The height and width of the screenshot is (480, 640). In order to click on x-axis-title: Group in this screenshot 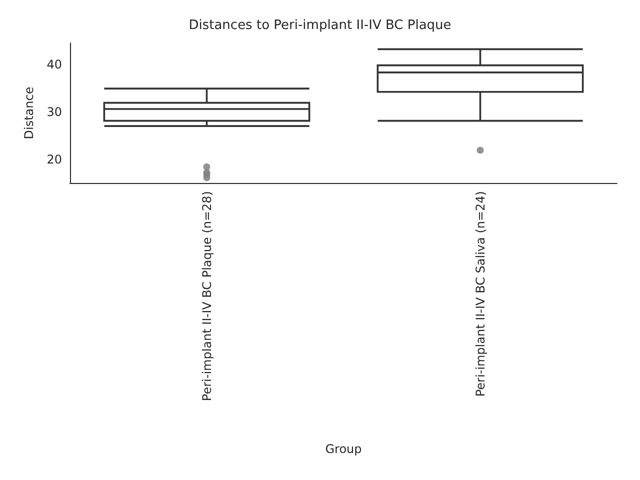, I will do `click(343, 449)`.